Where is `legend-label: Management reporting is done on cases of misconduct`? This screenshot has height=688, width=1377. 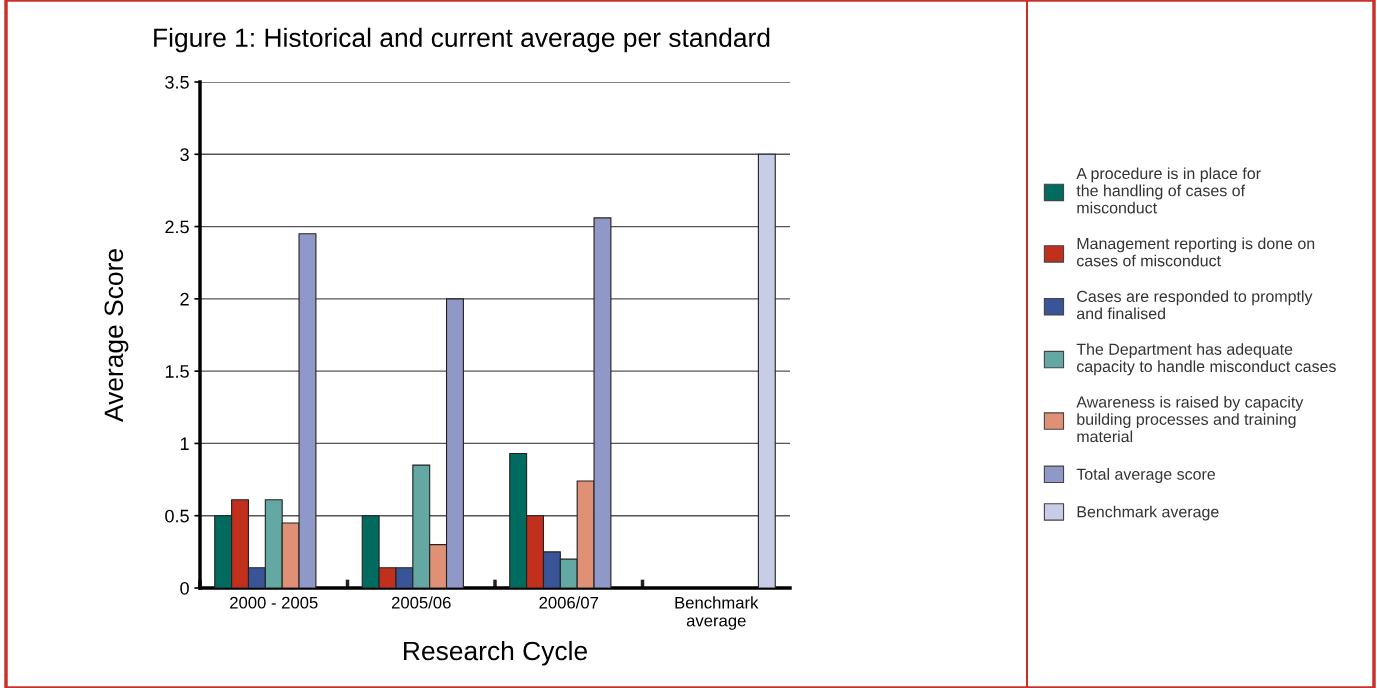 legend-label: Management reporting is done on cases of misconduct is located at coordinates (1196, 252).